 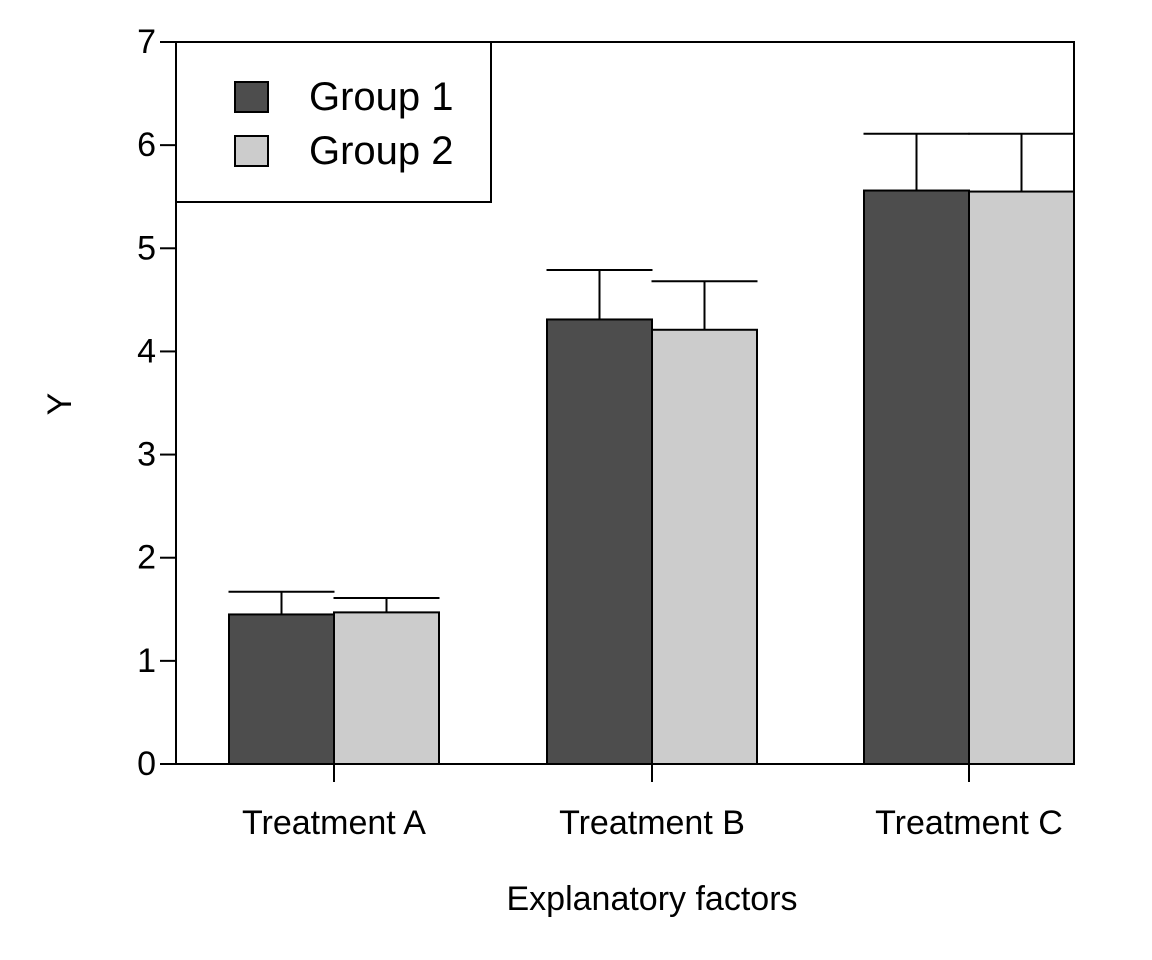 What do you see at coordinates (146, 351) in the screenshot?
I see `y-tick-label: 4` at bounding box center [146, 351].